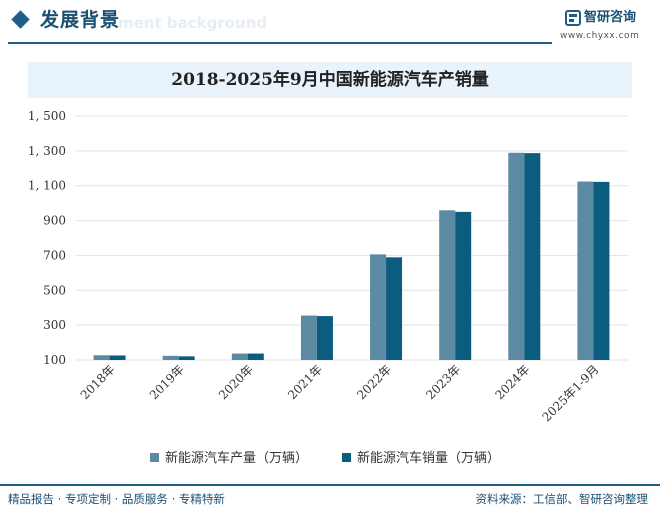 The width and height of the screenshot is (660, 510). What do you see at coordinates (47, 186) in the screenshot?
I see `y-tick-label: 1, 100` at bounding box center [47, 186].